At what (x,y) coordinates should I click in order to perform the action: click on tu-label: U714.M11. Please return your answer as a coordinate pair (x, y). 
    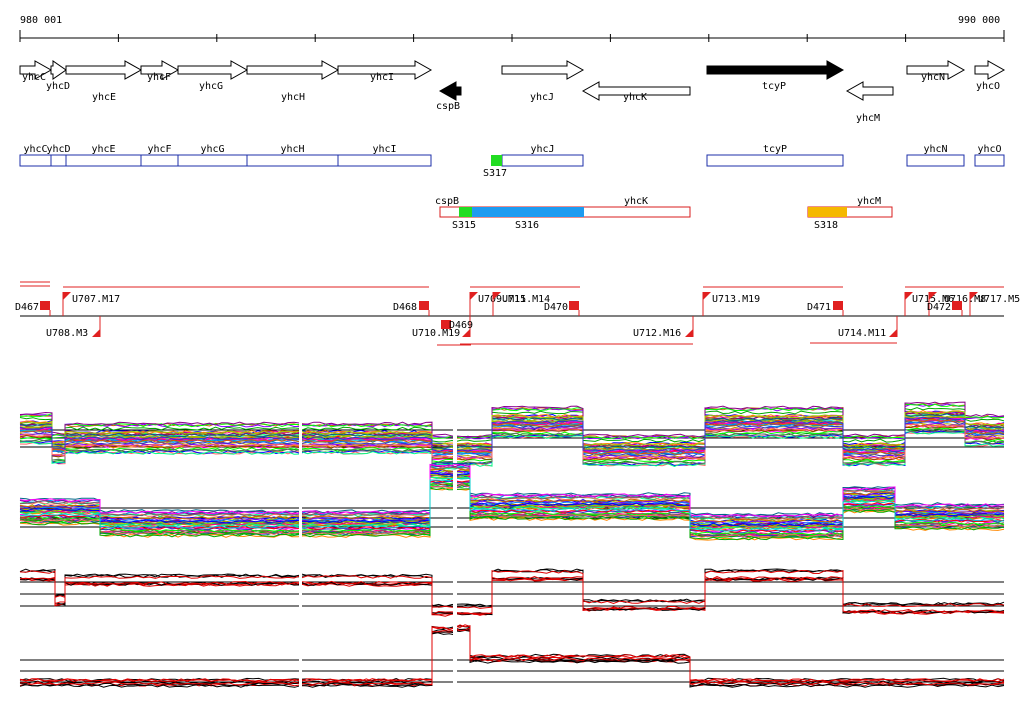
    Looking at the image, I should click on (862, 333).